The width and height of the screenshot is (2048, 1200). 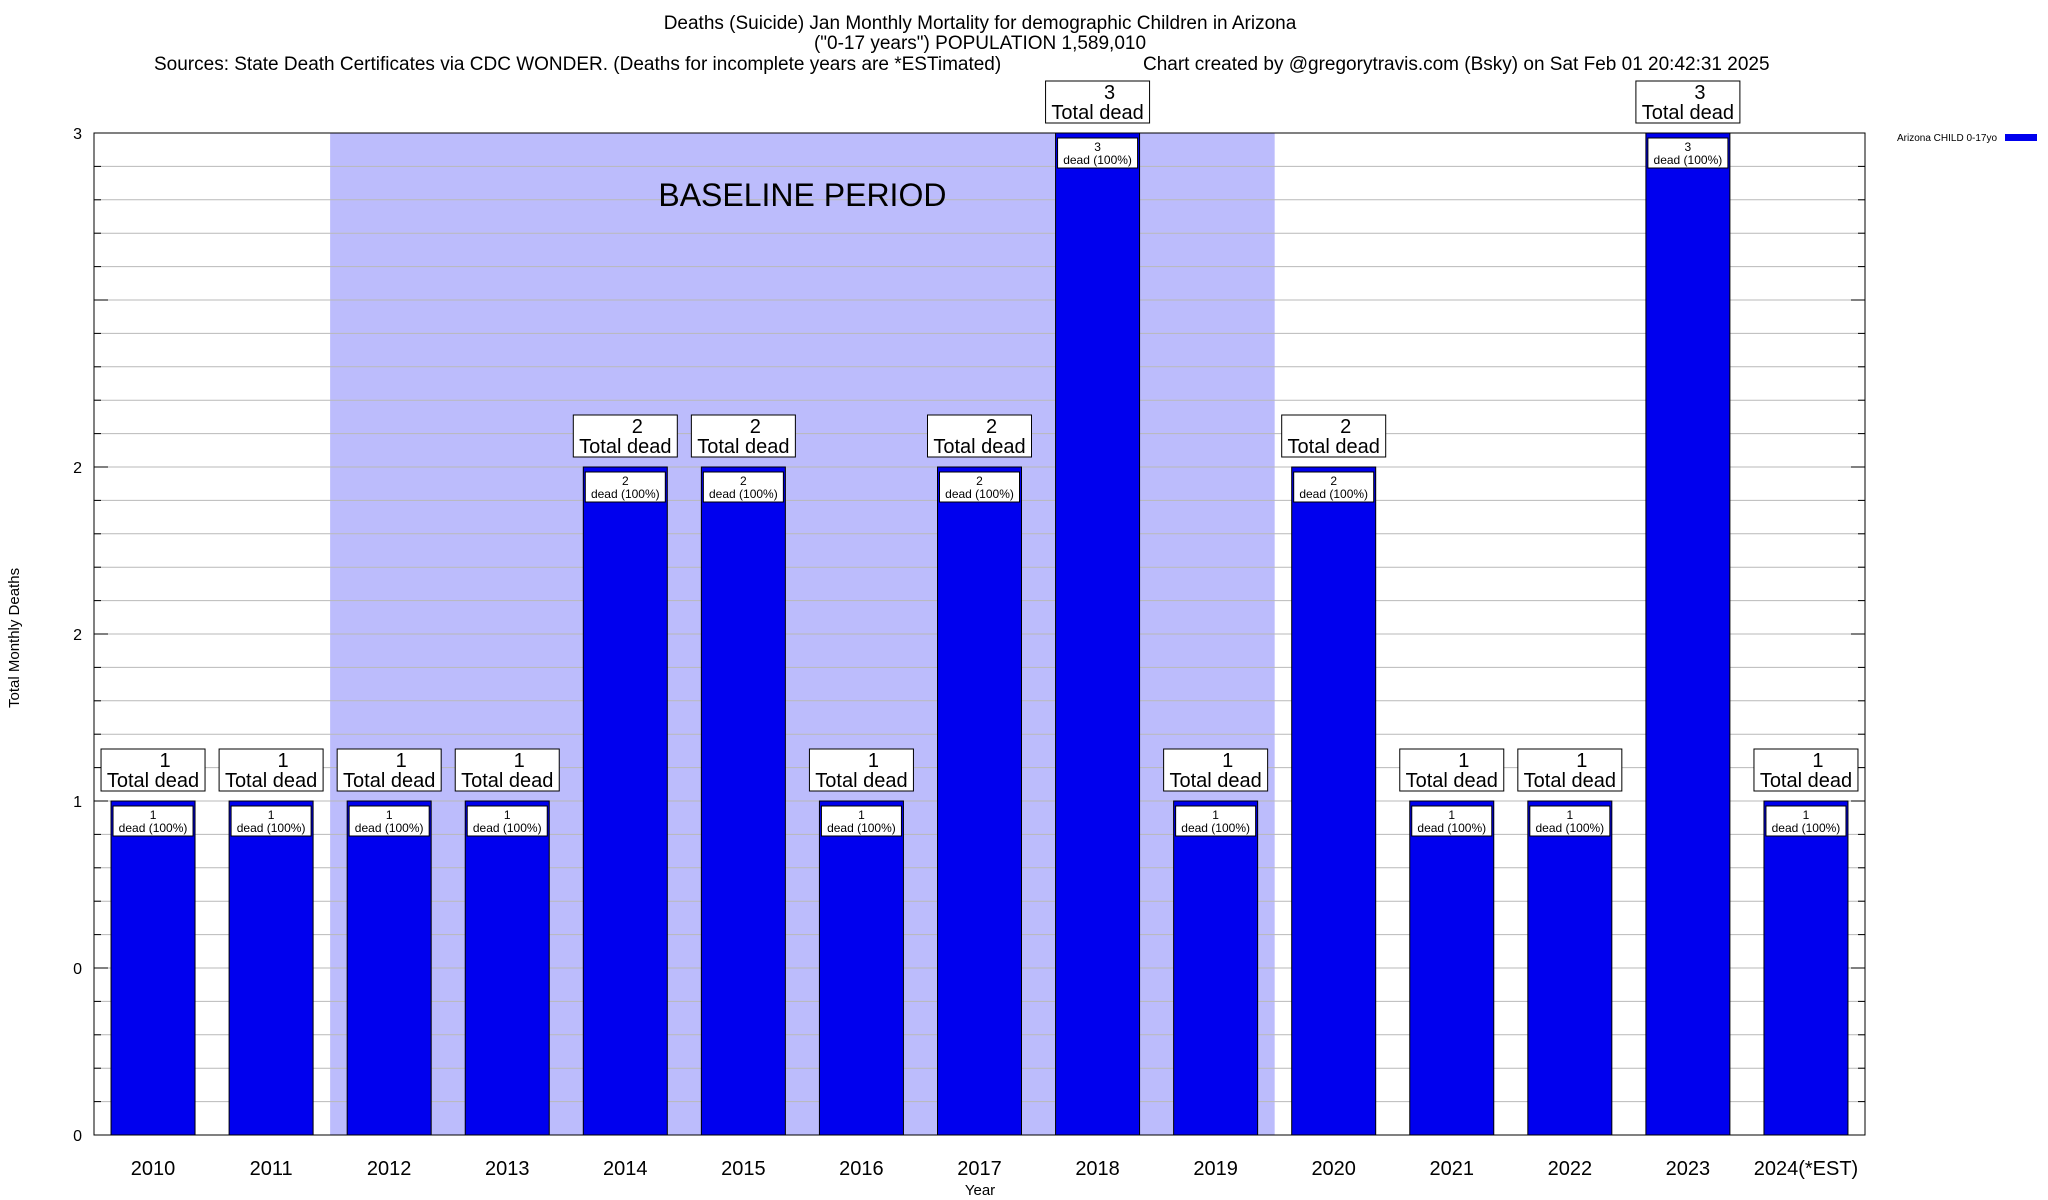 What do you see at coordinates (980, 43) in the screenshot?
I see `chart-title-line-2: ("0-17 years") POPULATION 1,589,010` at bounding box center [980, 43].